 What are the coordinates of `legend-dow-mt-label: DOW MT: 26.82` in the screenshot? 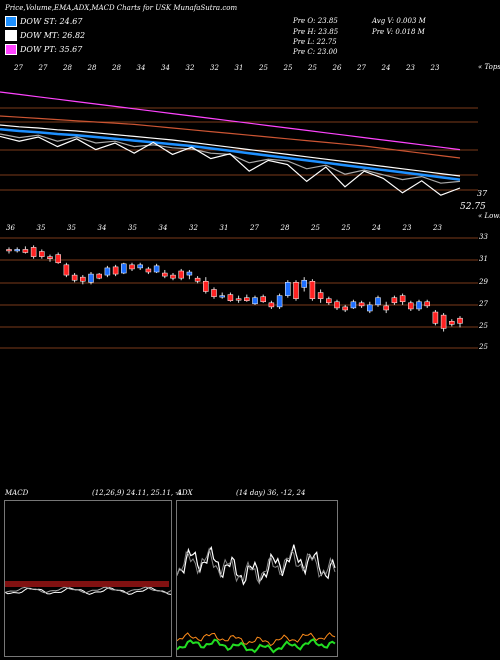 It's located at (53, 35).